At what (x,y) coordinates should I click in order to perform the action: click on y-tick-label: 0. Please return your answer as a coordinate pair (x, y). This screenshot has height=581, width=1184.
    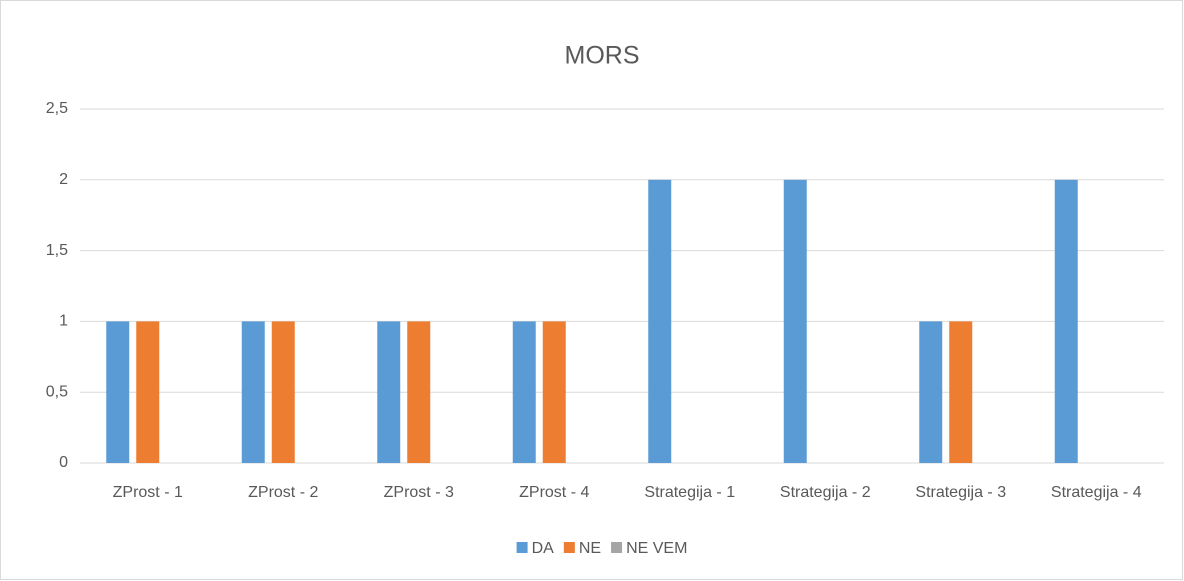
    Looking at the image, I should click on (63, 462).